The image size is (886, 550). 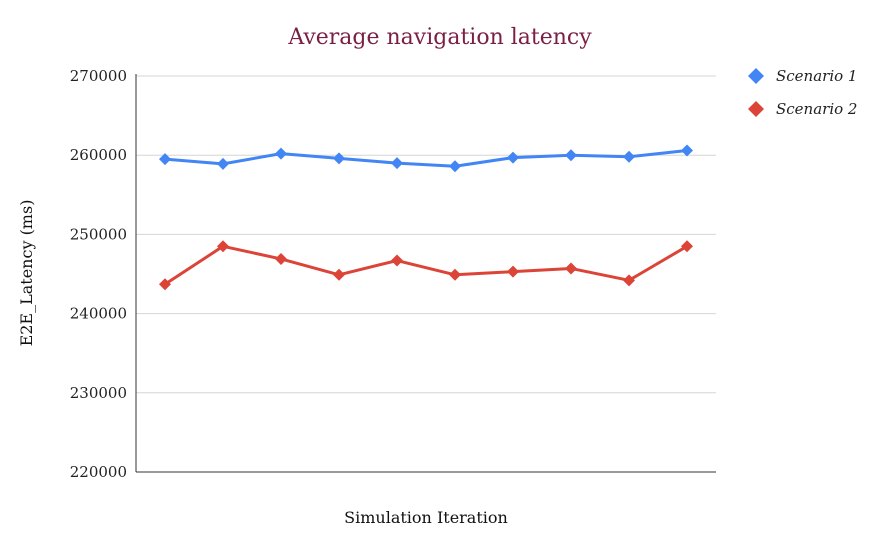 I want to click on legend: Scenario 1 Scenario 2, so click(x=802, y=92).